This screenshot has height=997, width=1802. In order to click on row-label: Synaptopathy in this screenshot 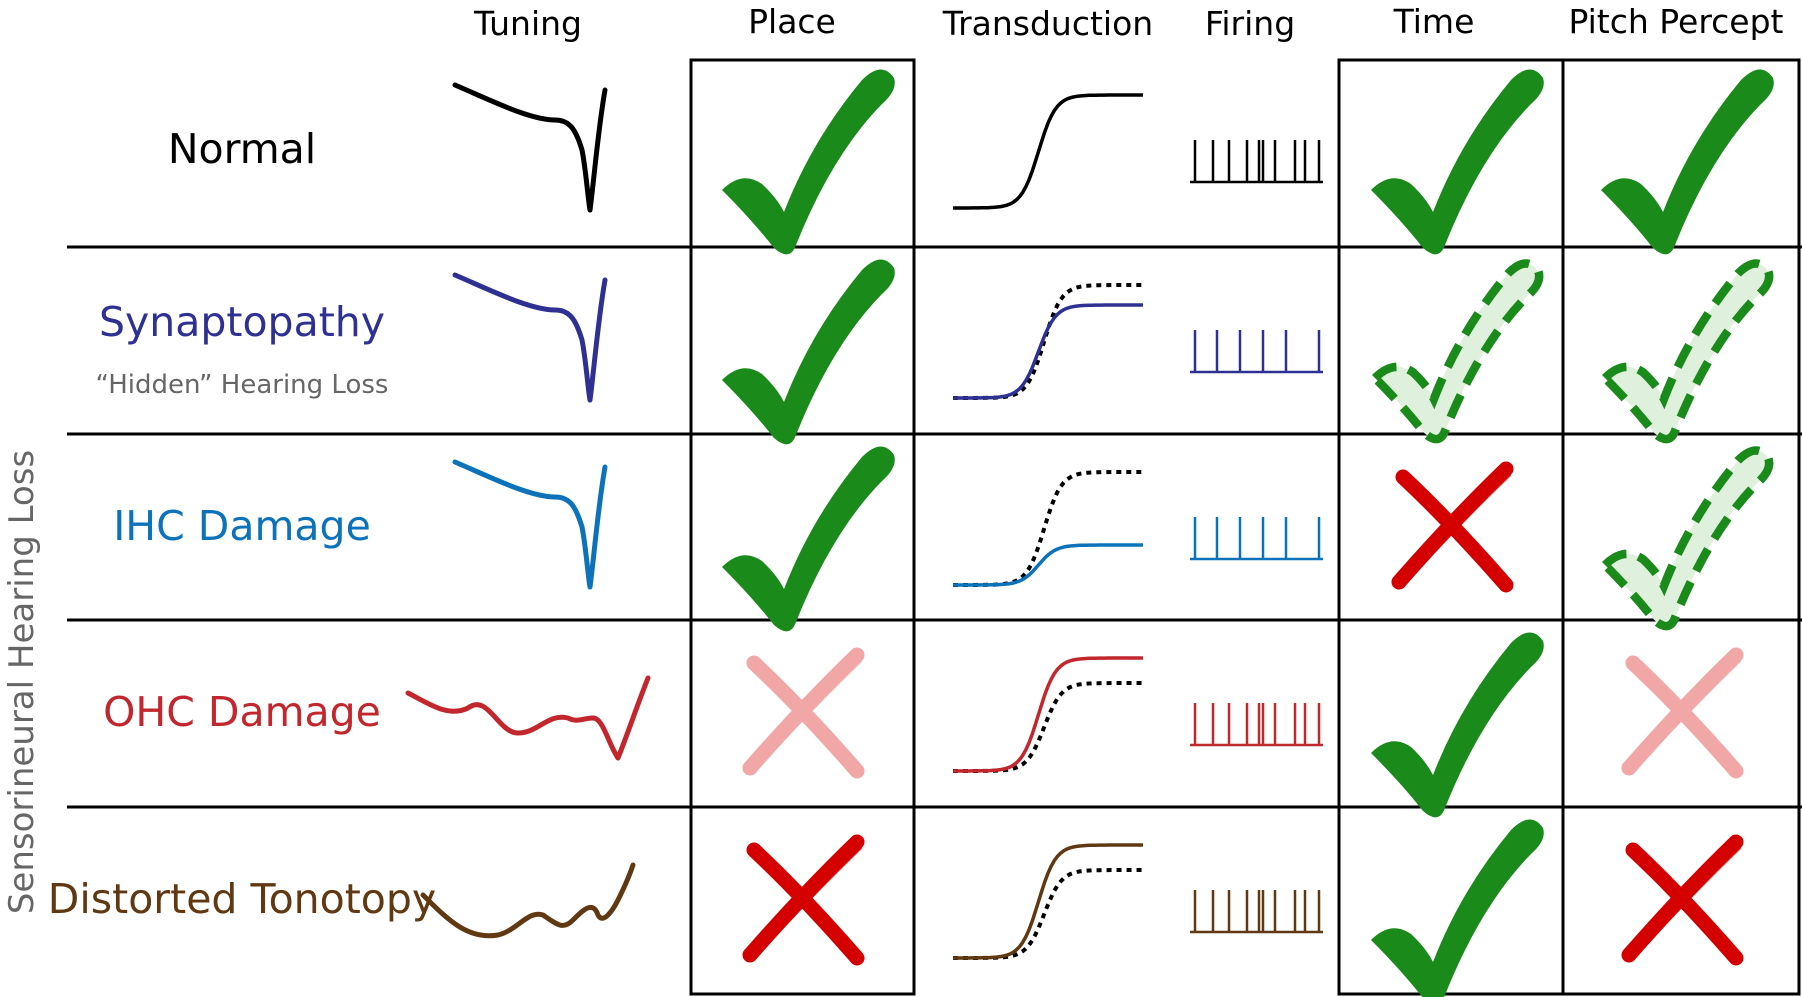, I will do `click(242, 322)`.